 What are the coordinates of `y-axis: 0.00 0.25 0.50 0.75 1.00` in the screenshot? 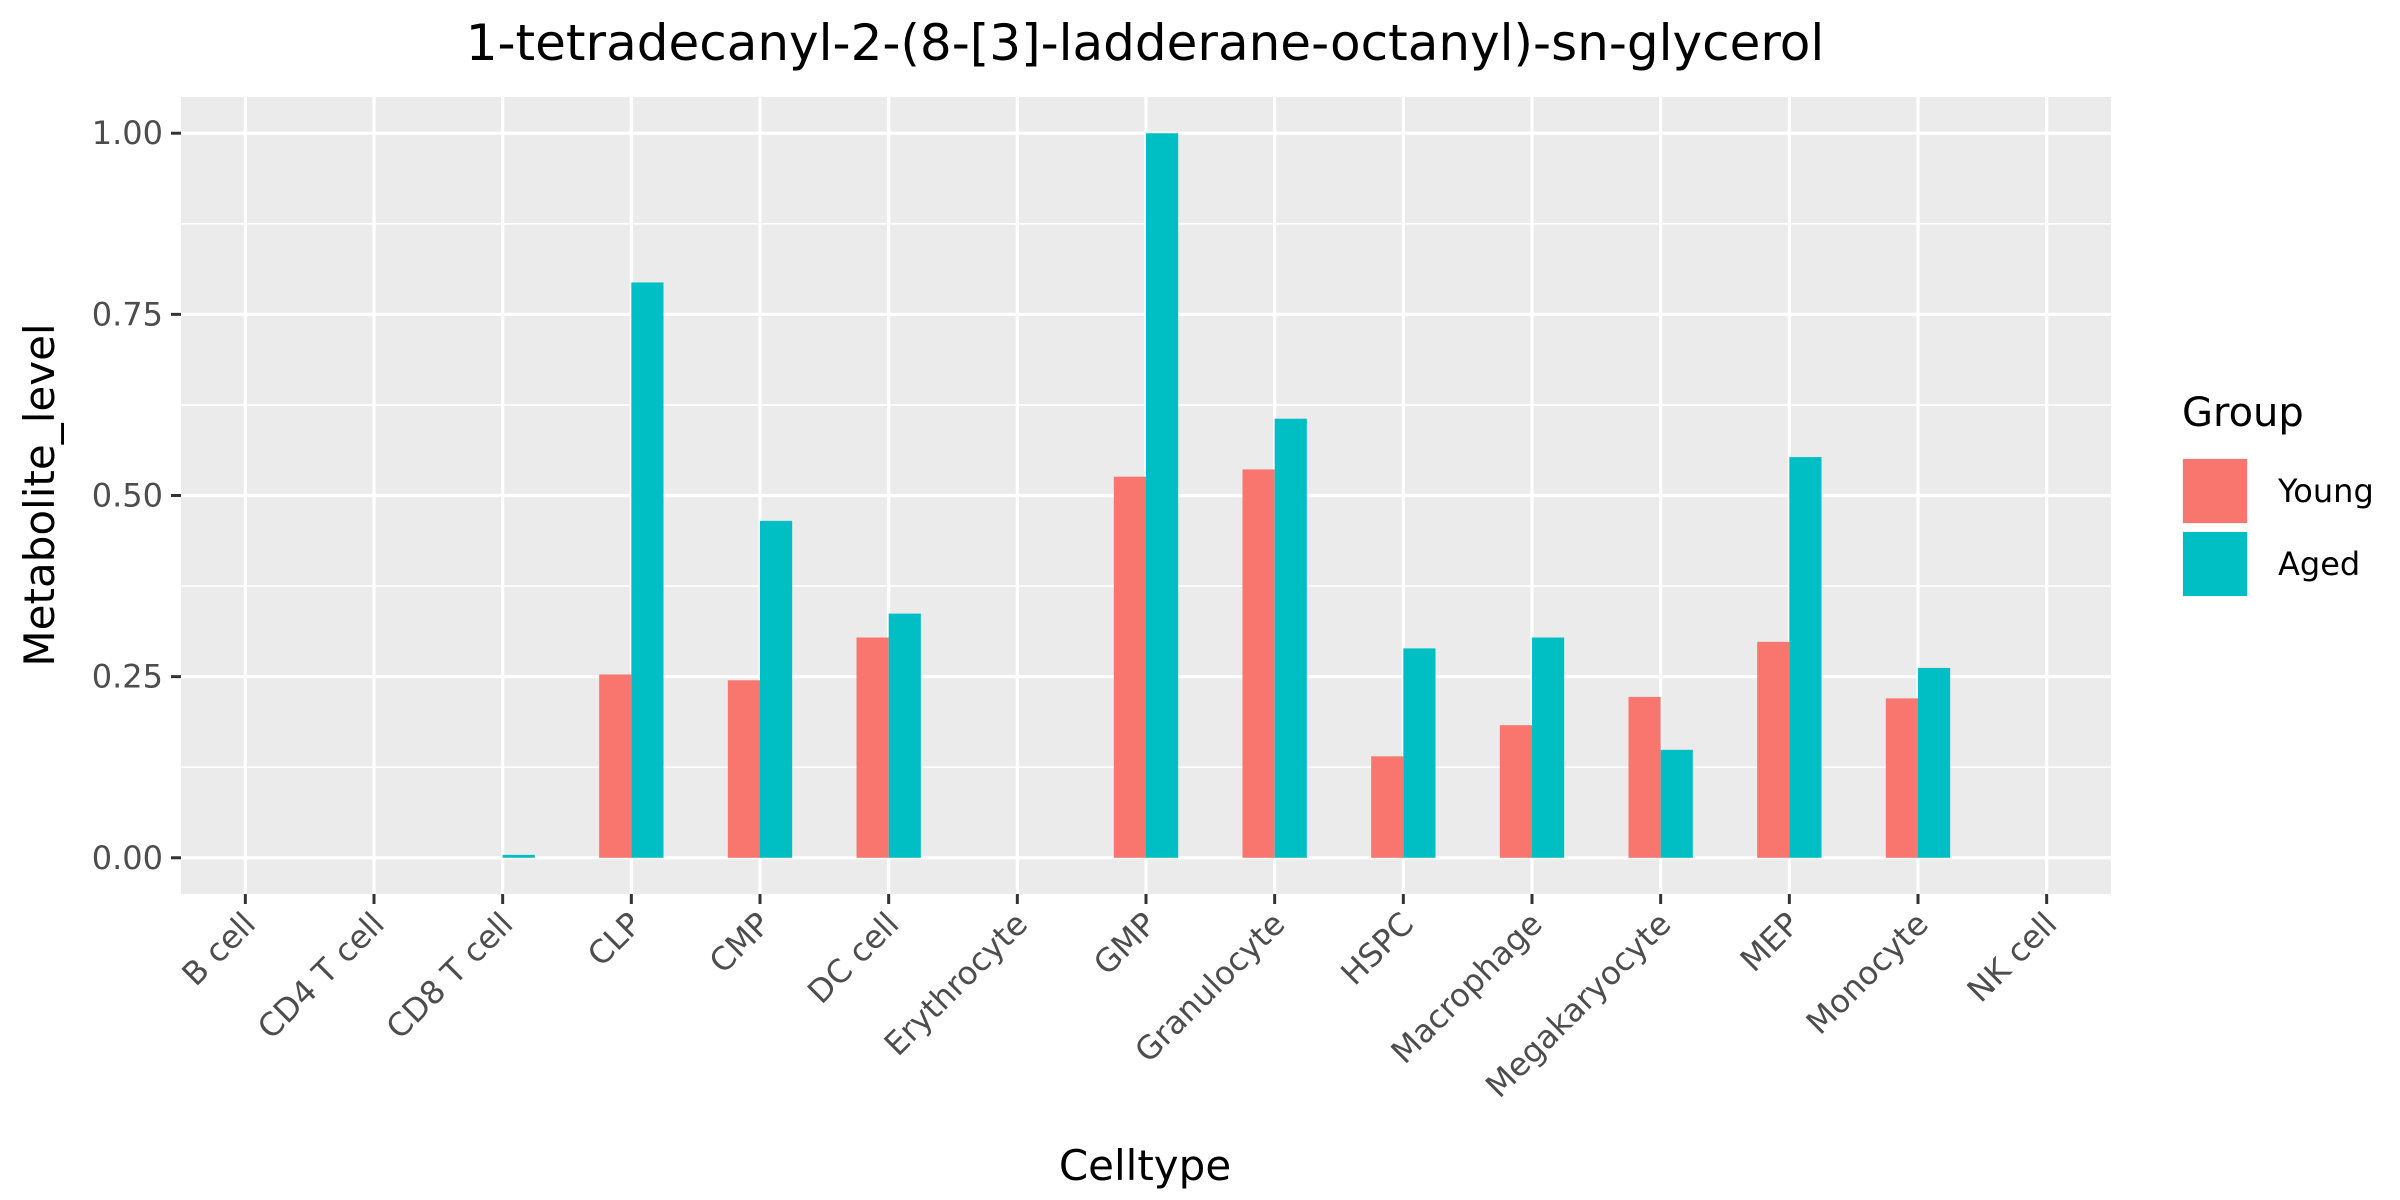 It's located at (136, 495).